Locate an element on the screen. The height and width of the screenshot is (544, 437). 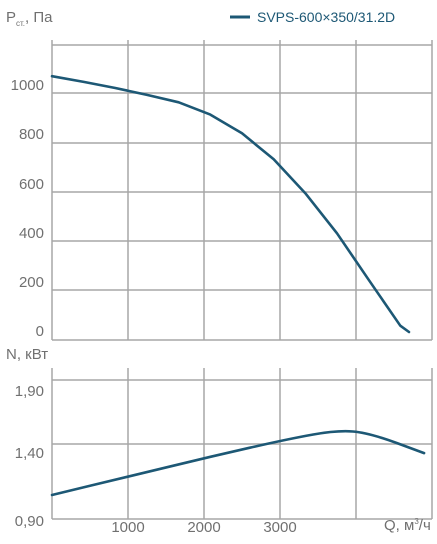
power-tick-label: 1,90 is located at coordinates (29, 391).